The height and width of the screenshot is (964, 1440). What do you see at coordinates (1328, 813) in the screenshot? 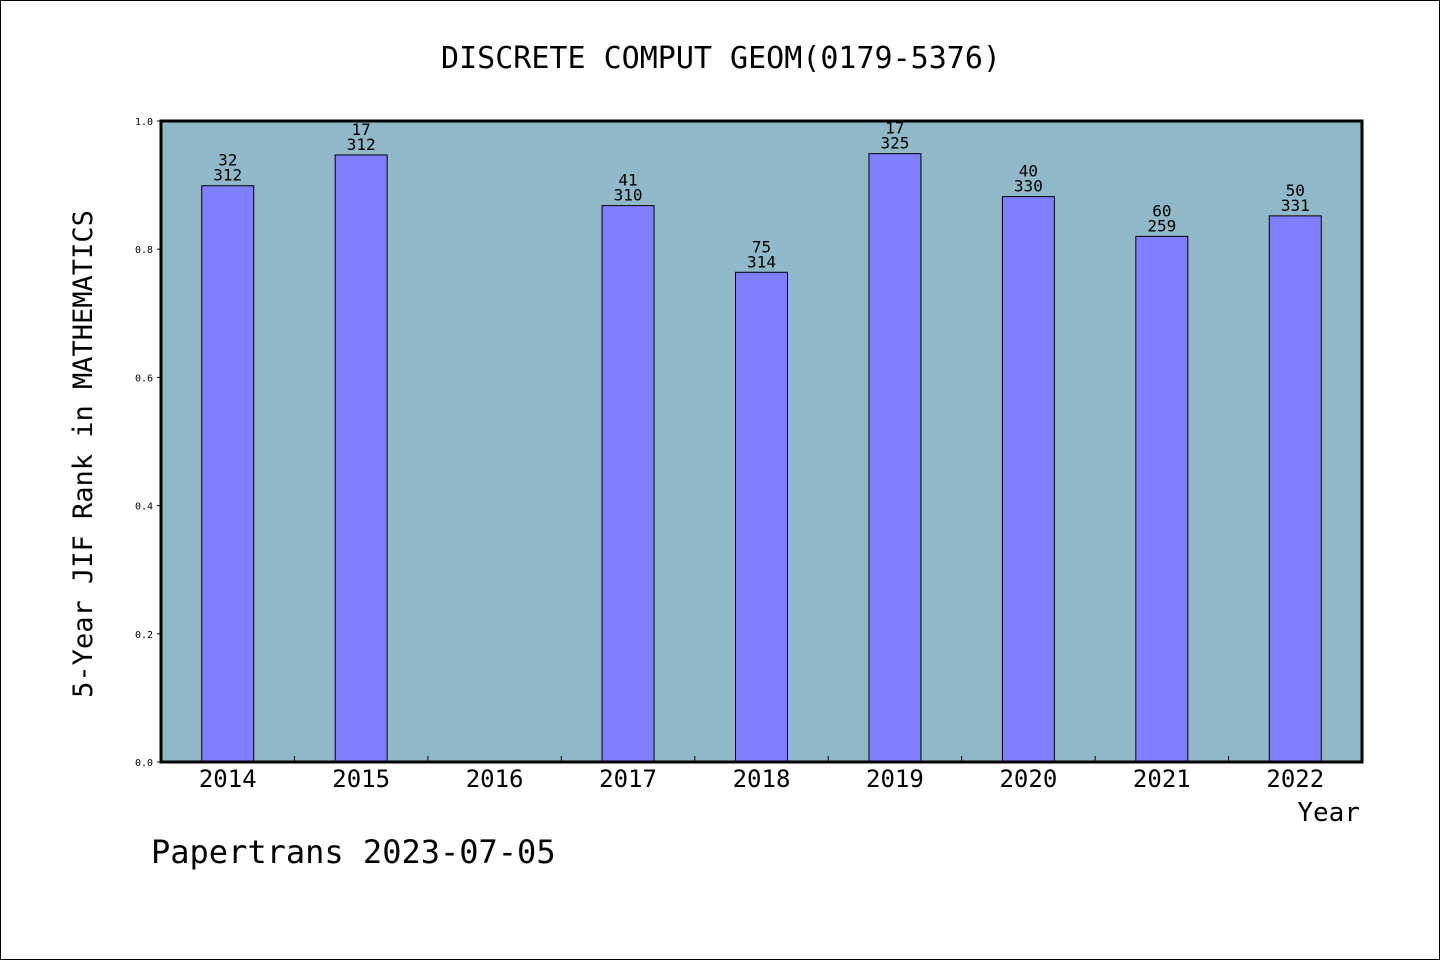
I see `x-axis-label: Year` at bounding box center [1328, 813].